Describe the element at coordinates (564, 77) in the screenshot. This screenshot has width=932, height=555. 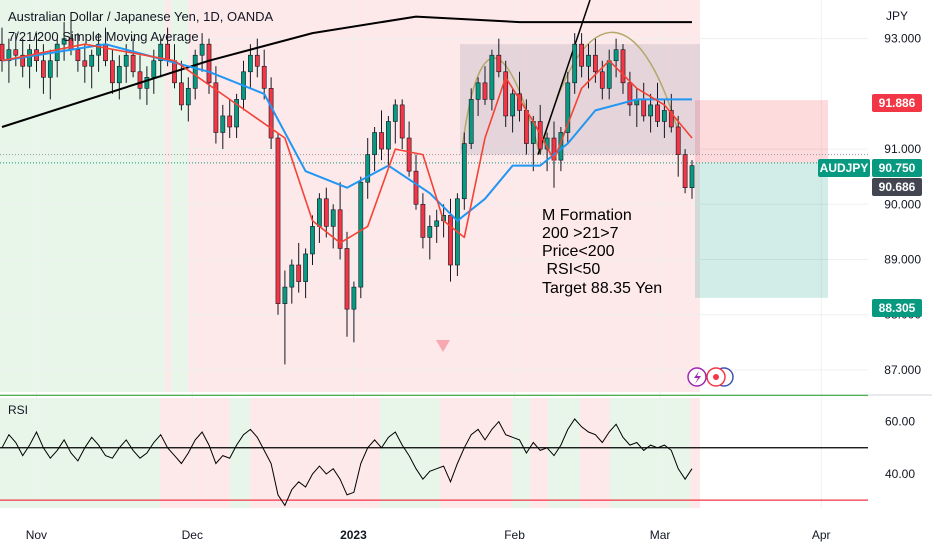
I see `trend-line` at that location.